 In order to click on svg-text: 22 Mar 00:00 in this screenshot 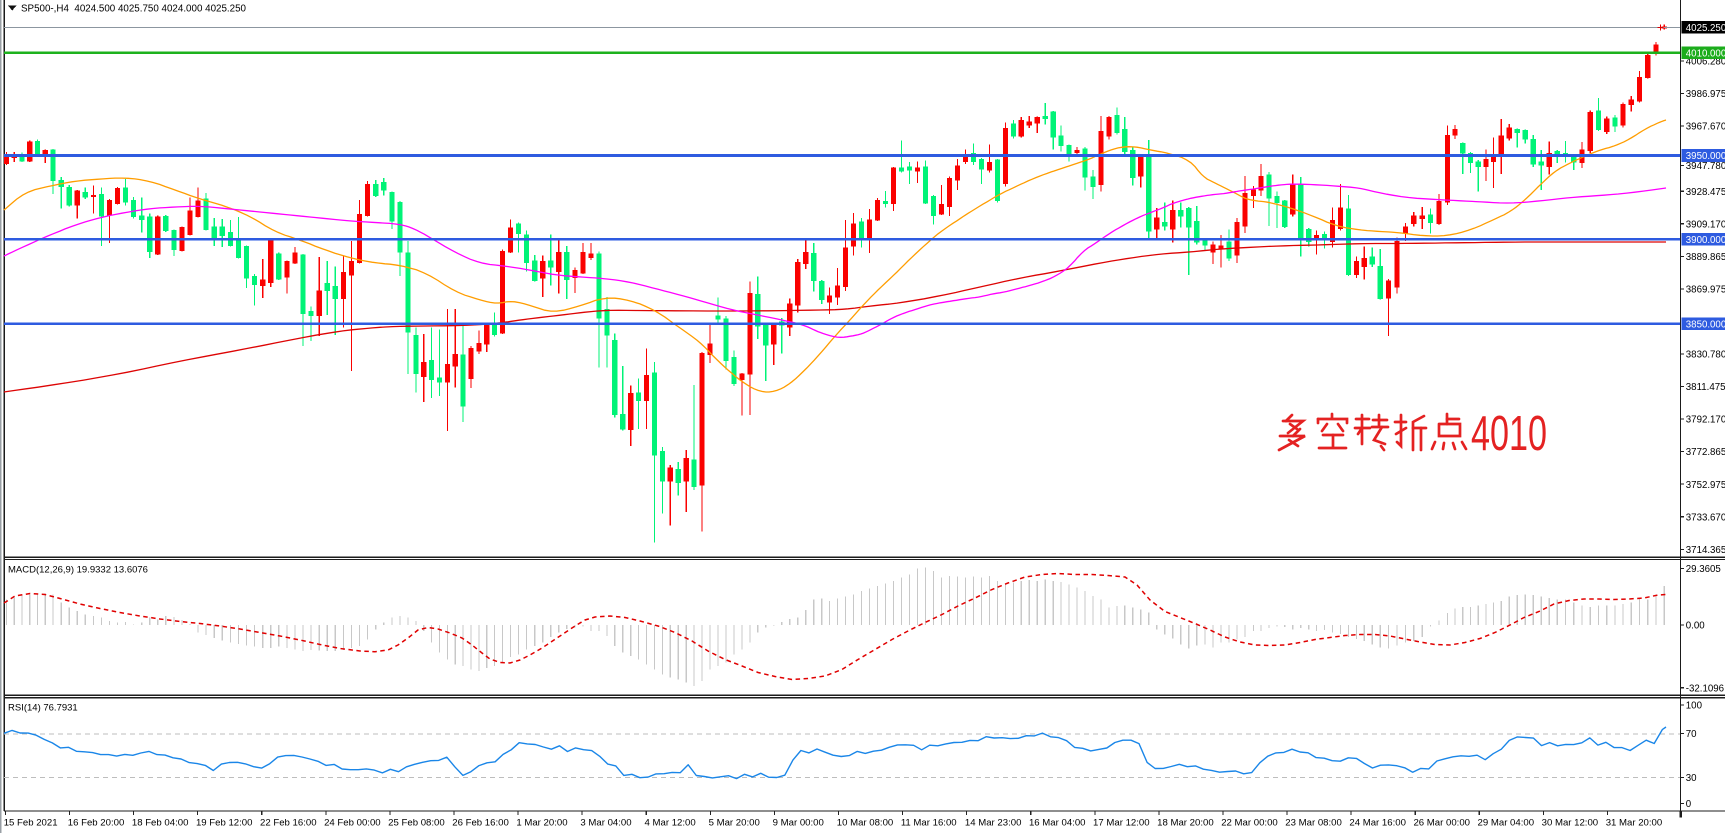, I will do `click(1249, 822)`.